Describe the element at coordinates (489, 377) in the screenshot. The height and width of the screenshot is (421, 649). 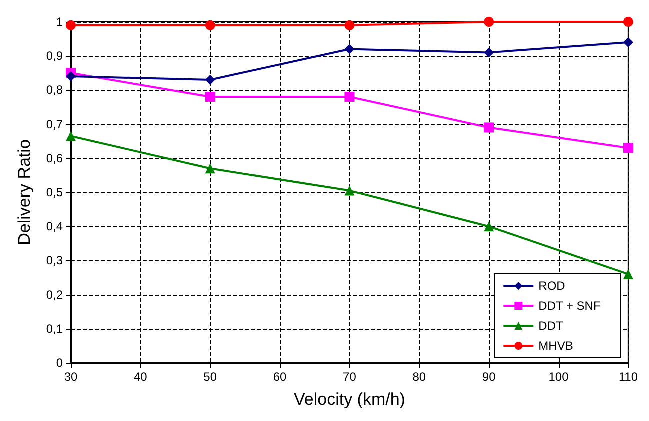
I see `x-tick-label: 90` at that location.